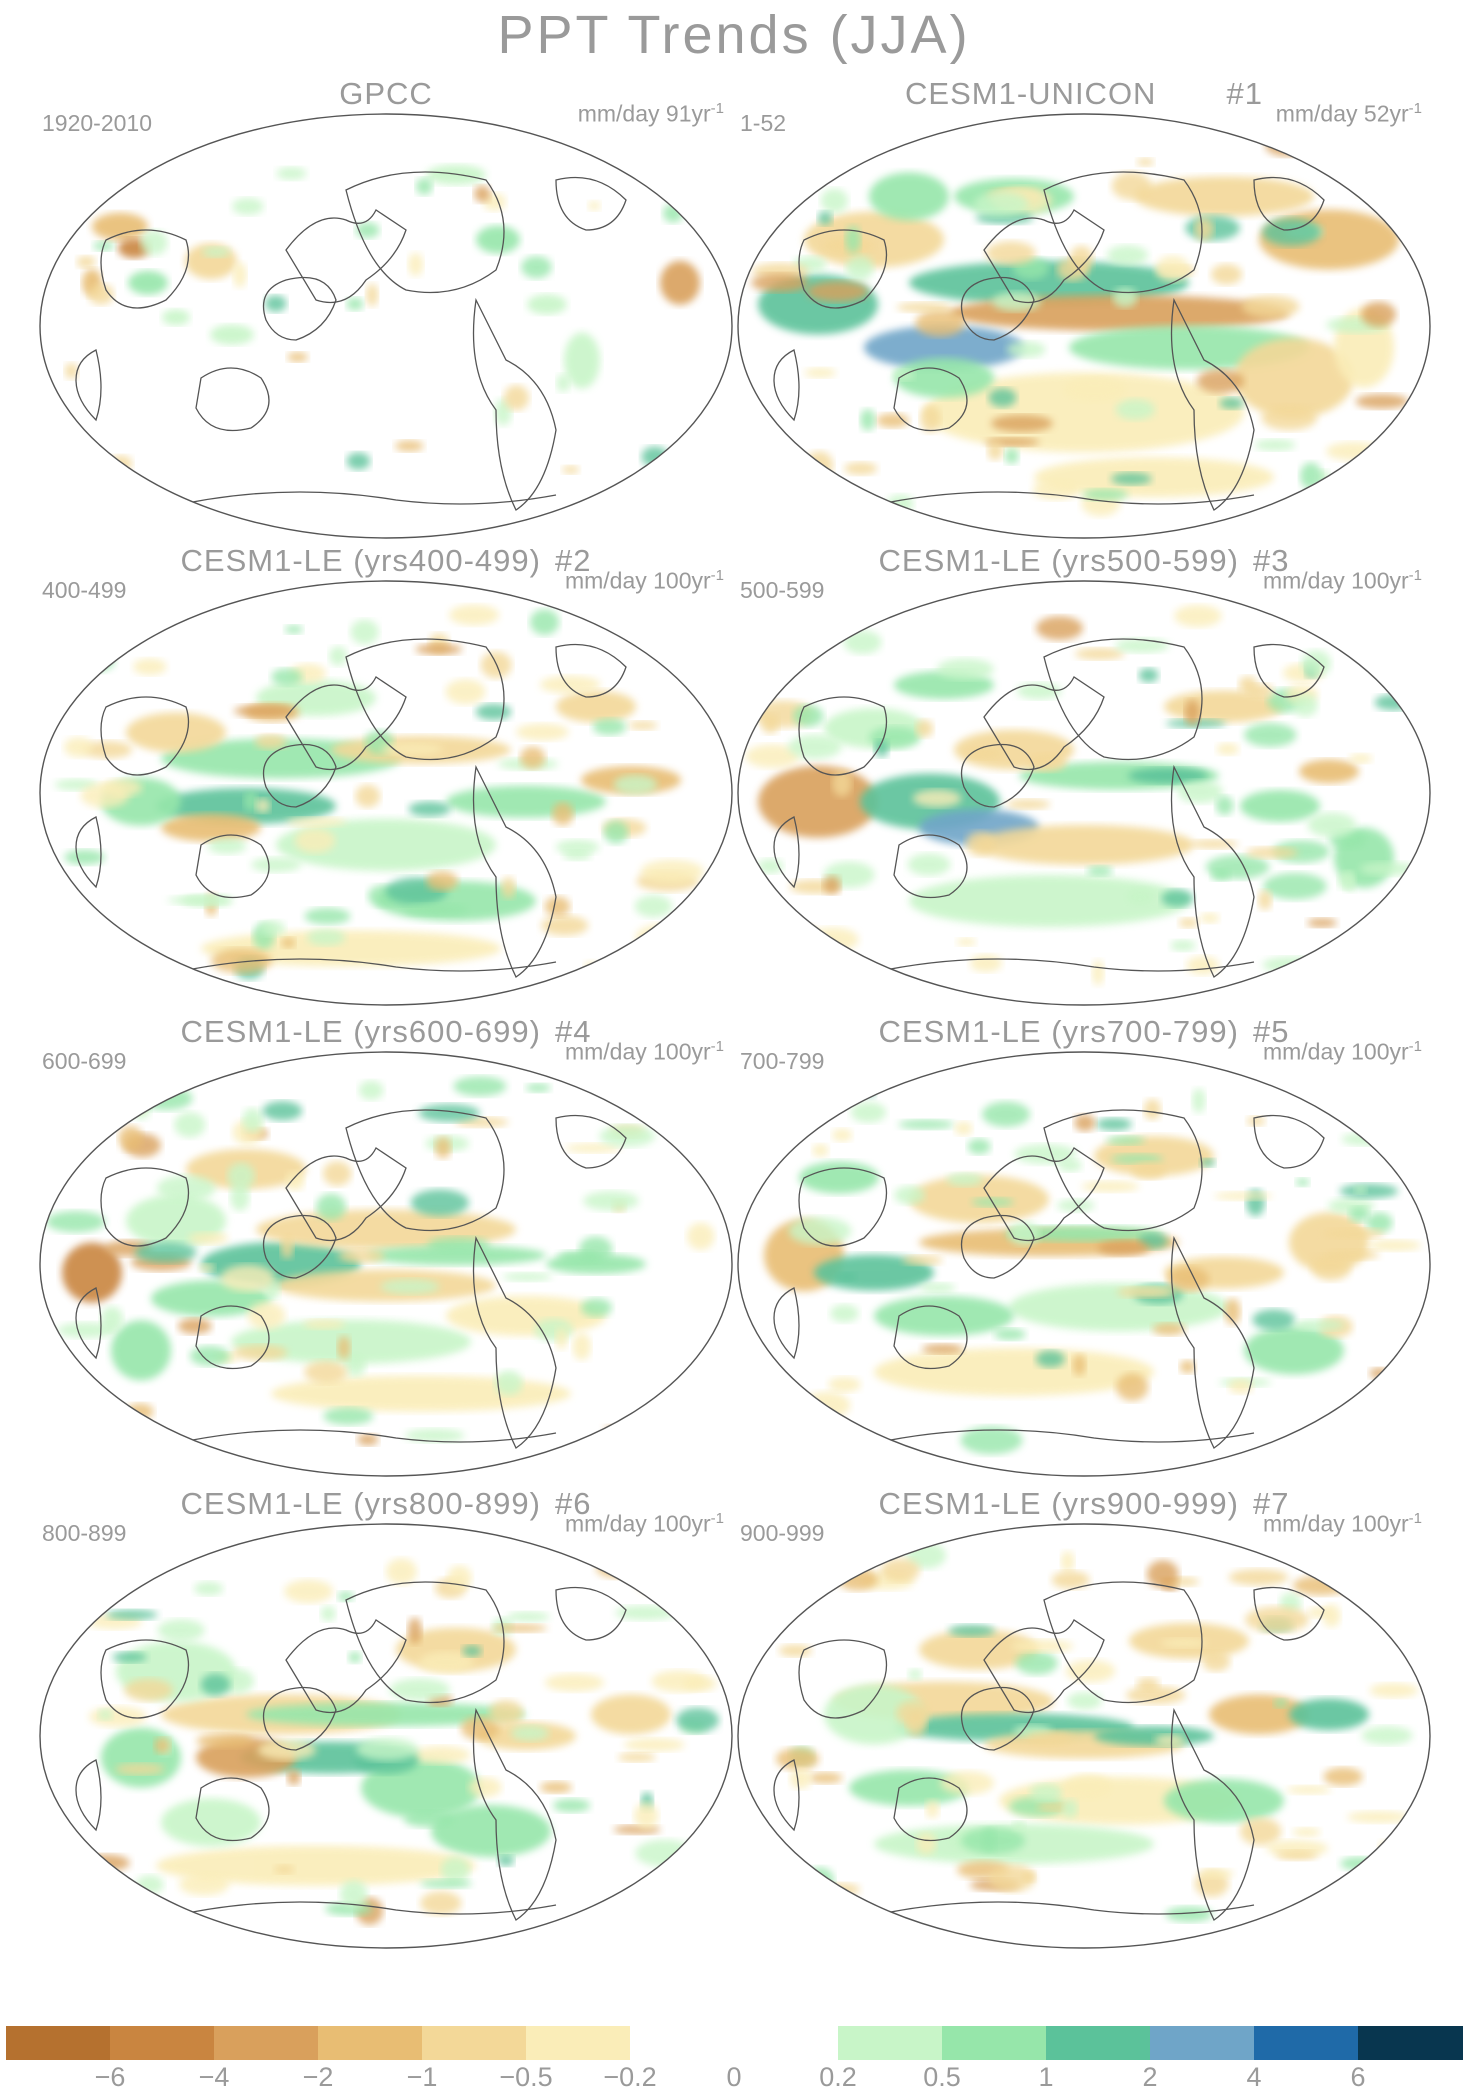 The width and height of the screenshot is (1468, 2093). What do you see at coordinates (1244, 93) in the screenshot?
I see `panel-tag: #1` at bounding box center [1244, 93].